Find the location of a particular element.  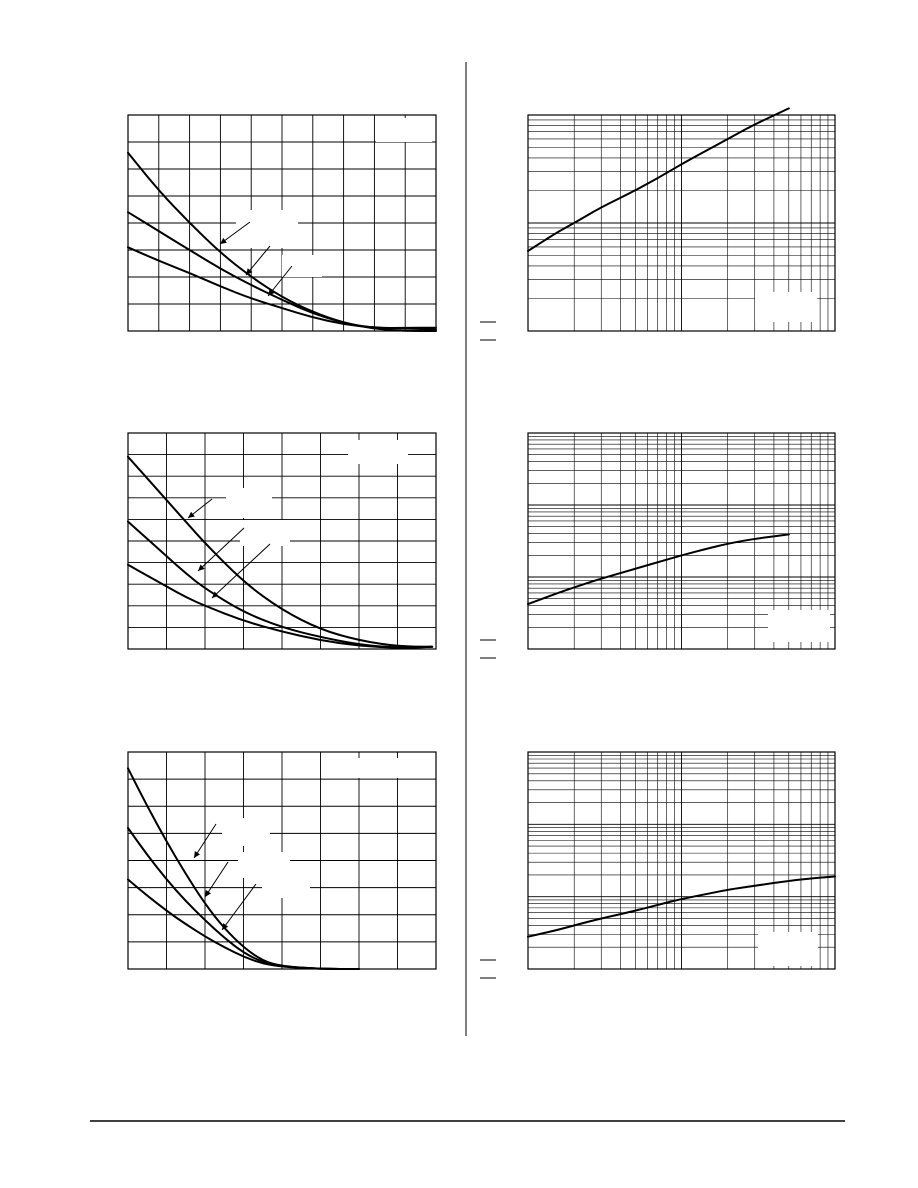

chart-middle-left is located at coordinates (282, 541).